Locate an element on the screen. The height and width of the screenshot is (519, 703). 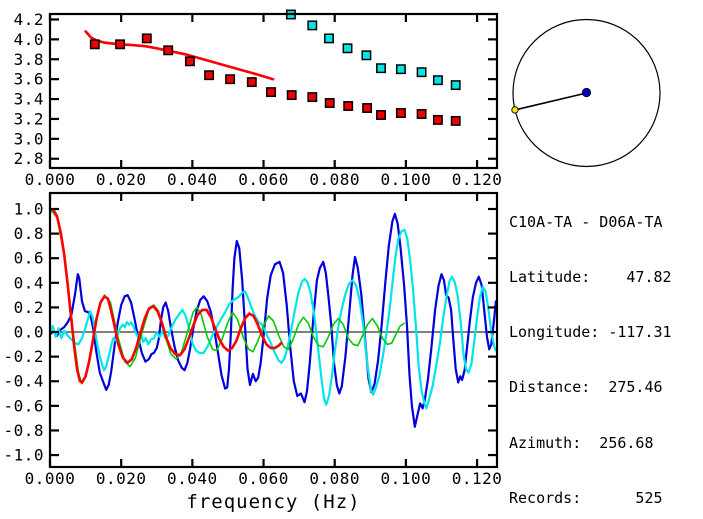
correlation-y-tick-label: -1.0 is located at coordinates (23, 455).